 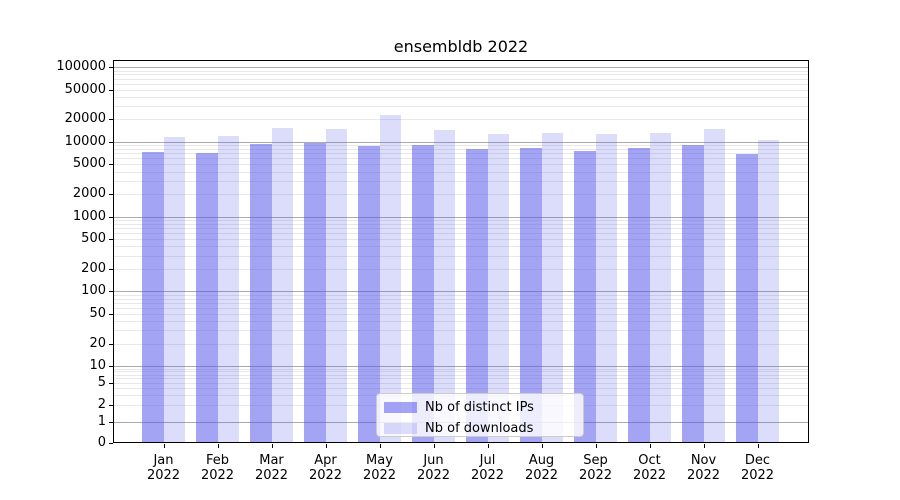 What do you see at coordinates (93, 291) in the screenshot?
I see `y-tick-label: 100` at bounding box center [93, 291].